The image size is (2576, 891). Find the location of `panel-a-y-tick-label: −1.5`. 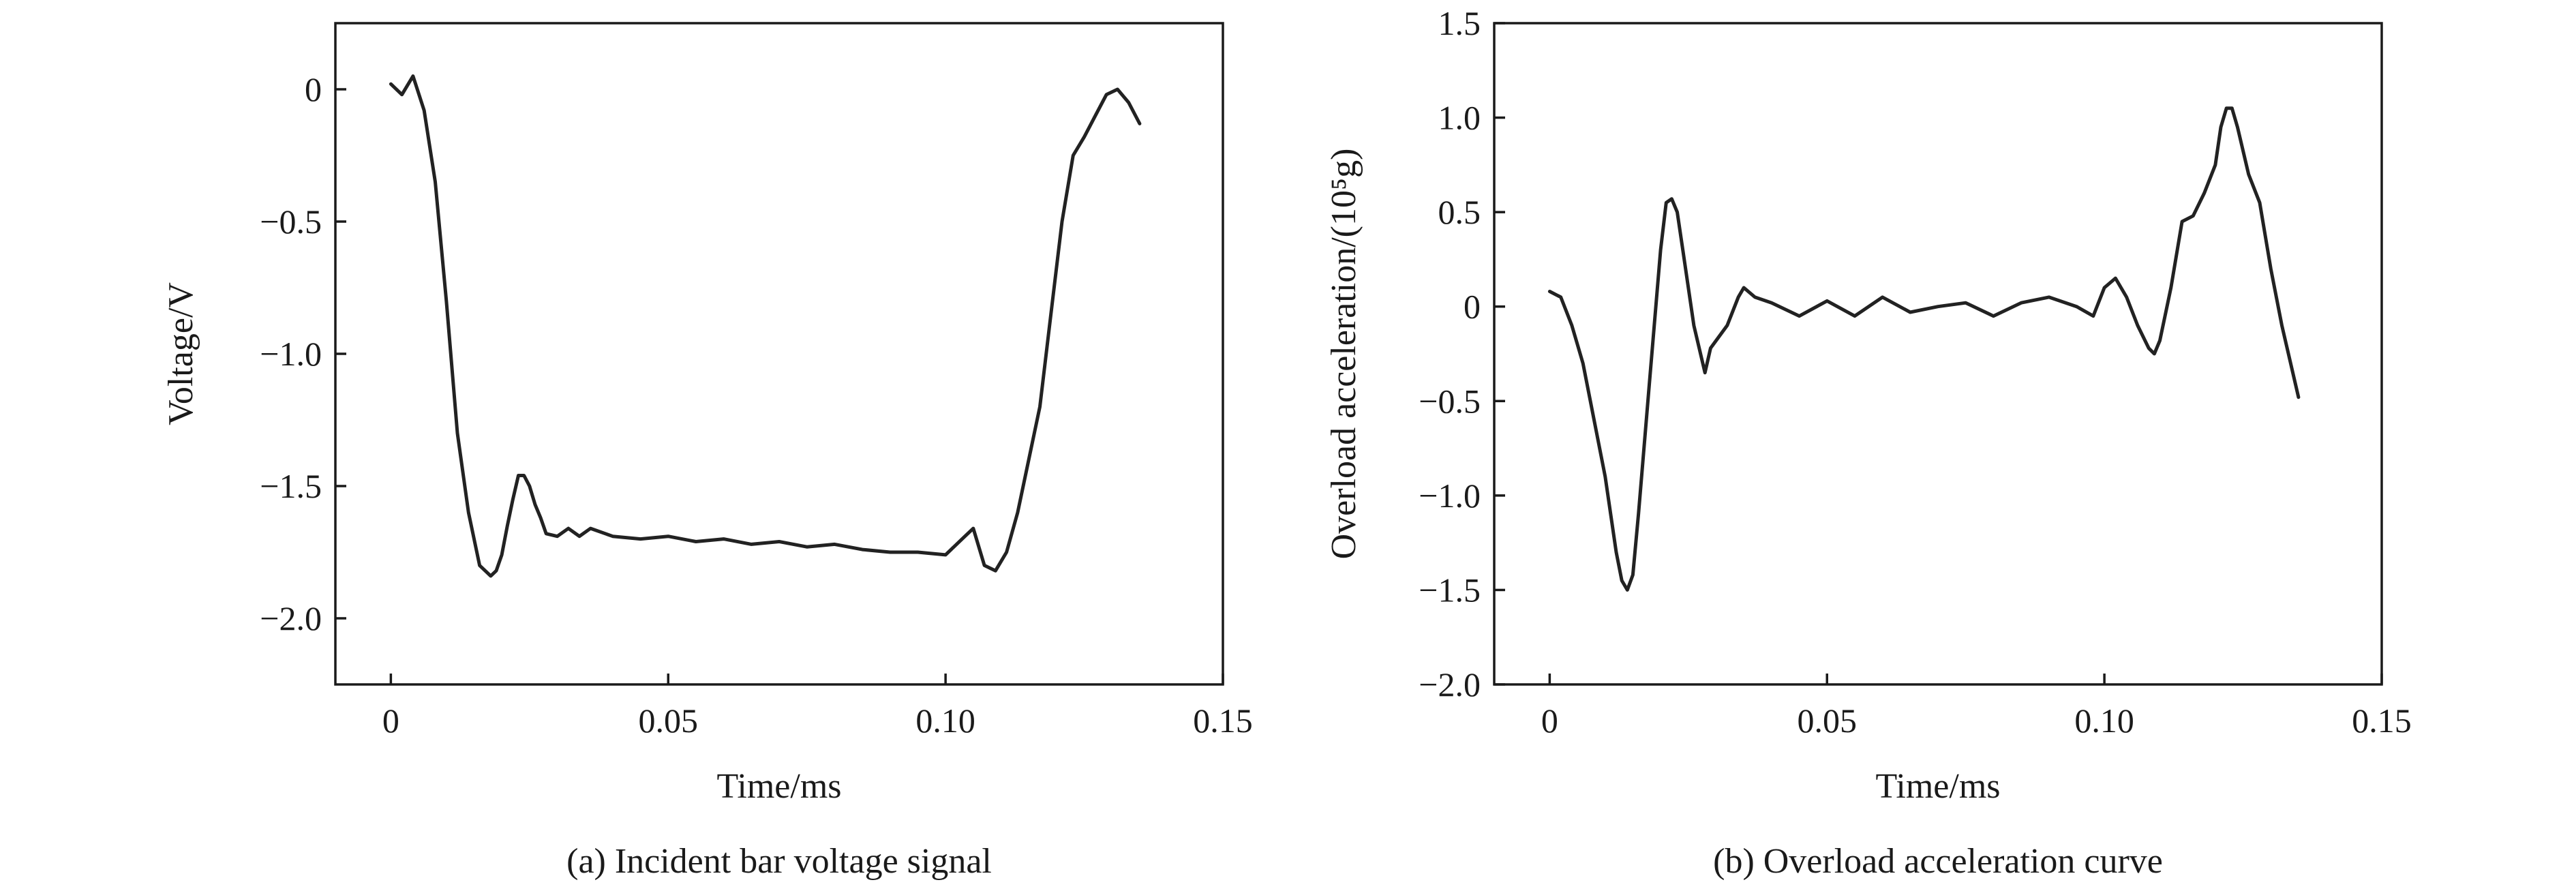

panel-a-y-tick-label: −1.5 is located at coordinates (291, 486).